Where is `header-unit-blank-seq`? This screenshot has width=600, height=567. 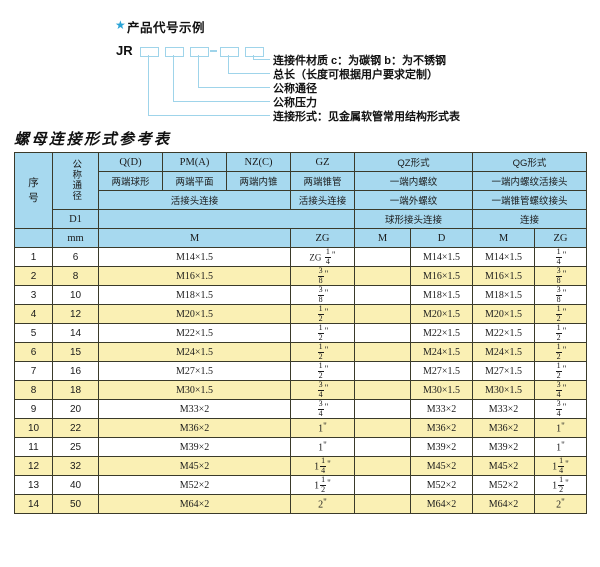
header-unit-blank-seq is located at coordinates (33, 238).